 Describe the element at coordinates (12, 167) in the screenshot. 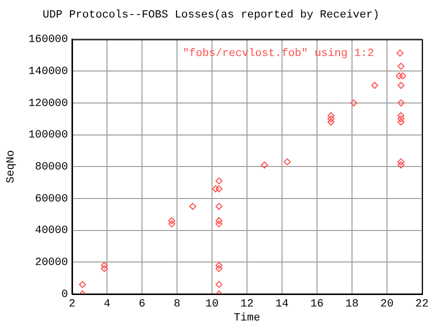

I see `y-axis-title: SeqNo` at that location.